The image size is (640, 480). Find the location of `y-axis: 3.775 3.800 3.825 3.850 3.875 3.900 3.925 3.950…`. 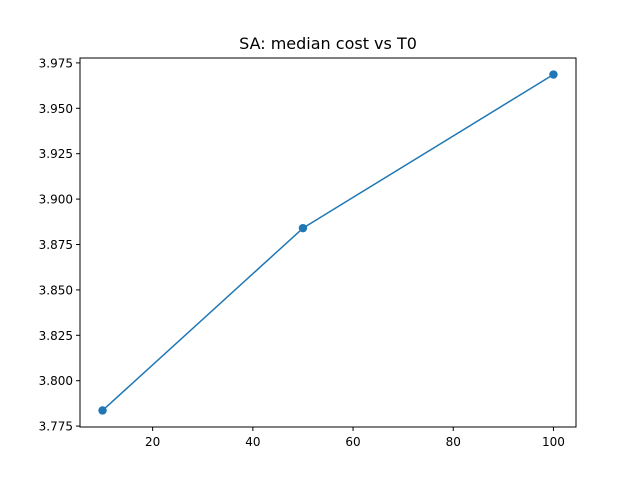

y-axis: 3.775 3.800 3.825 3.850 3.875 3.900 3.925 3.950… is located at coordinates (59, 245).